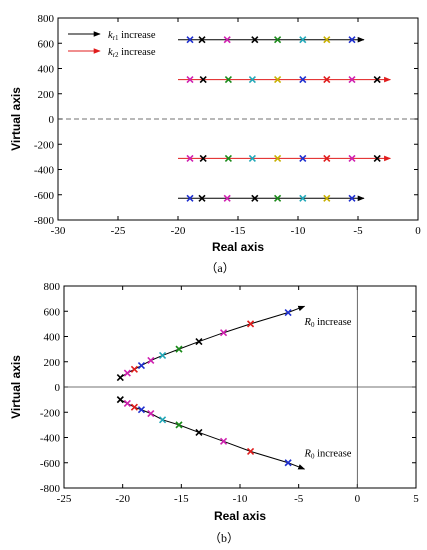 Image resolution: width=427 pixels, height=550 pixels. Describe the element at coordinates (416, 499) in the screenshot. I see `panel-b-x-tick-label: 5` at that location.